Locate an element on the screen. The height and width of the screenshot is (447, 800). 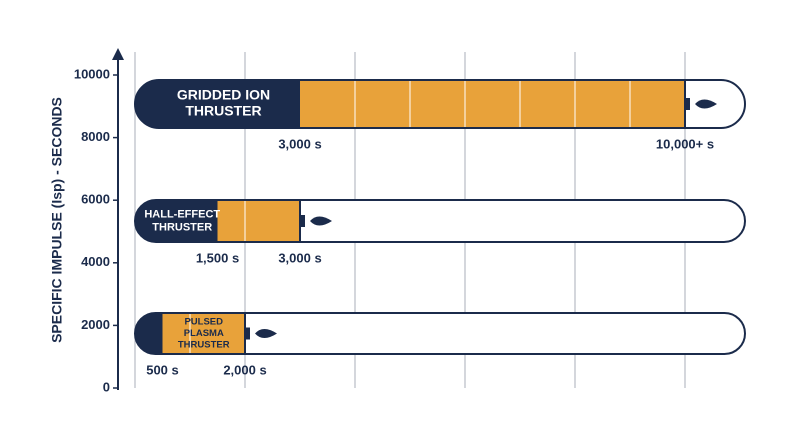
value-label: 1,500 s is located at coordinates (217, 257).